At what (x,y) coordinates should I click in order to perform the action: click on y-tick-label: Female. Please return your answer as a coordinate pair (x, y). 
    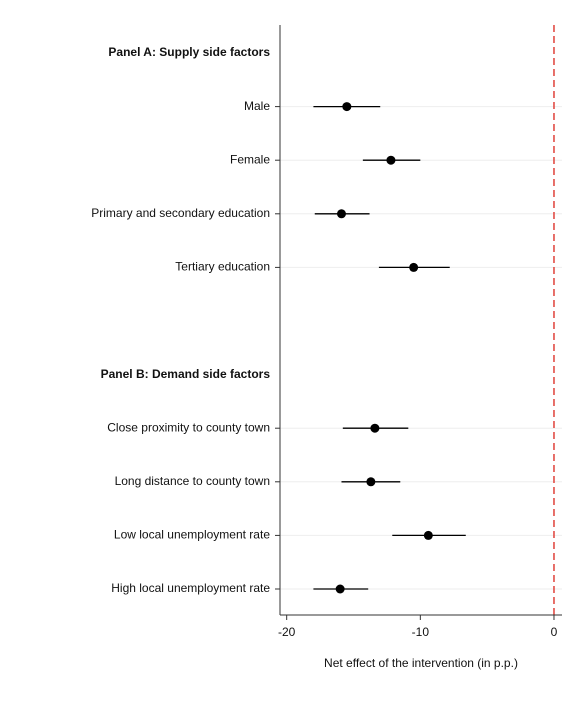
    Looking at the image, I should click on (250, 159).